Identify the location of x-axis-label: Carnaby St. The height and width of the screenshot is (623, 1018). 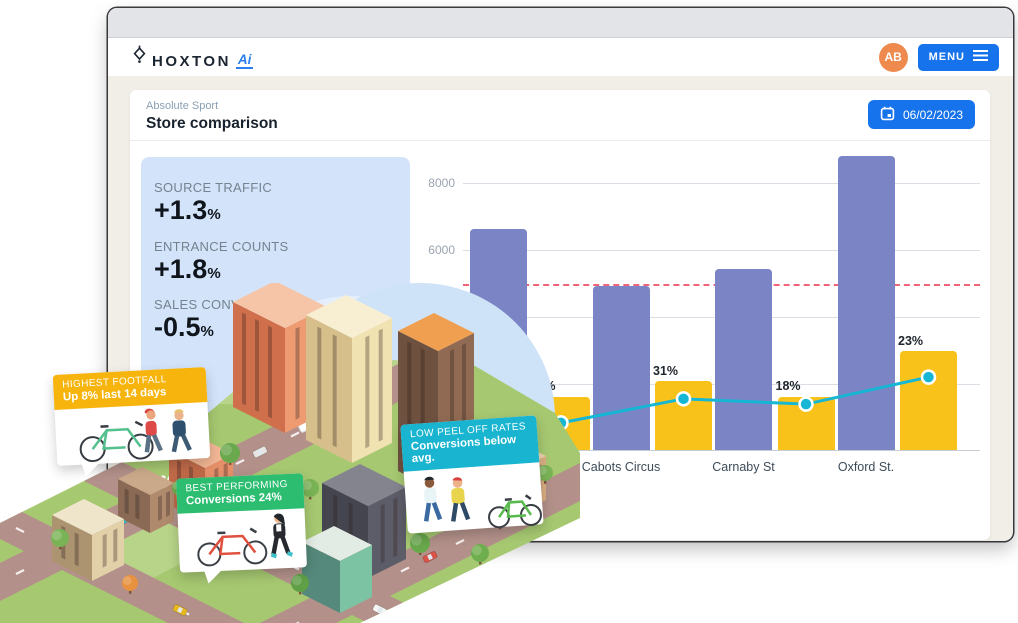
(743, 467).